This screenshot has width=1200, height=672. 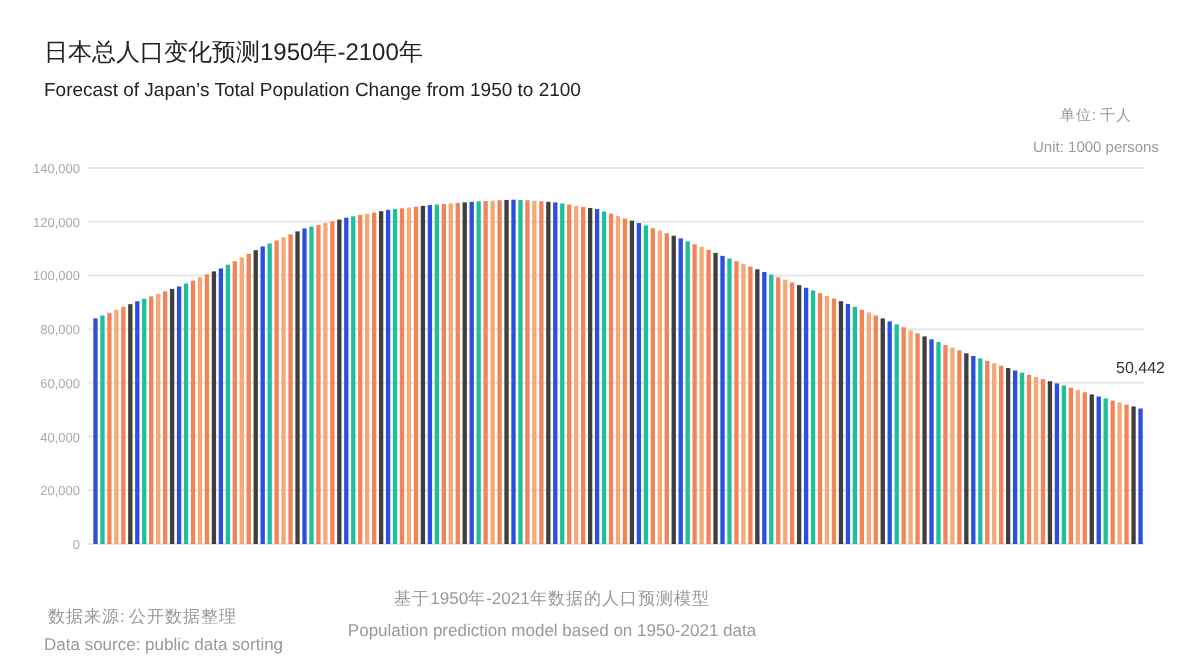 What do you see at coordinates (164, 644) in the screenshot?
I see `source-note: Data source: public data sorting` at bounding box center [164, 644].